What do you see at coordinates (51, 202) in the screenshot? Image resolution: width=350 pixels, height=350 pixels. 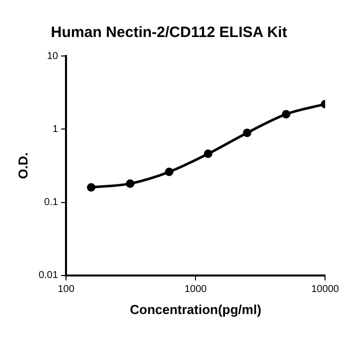 I see `y-tick-label: 0.1` at bounding box center [51, 202].